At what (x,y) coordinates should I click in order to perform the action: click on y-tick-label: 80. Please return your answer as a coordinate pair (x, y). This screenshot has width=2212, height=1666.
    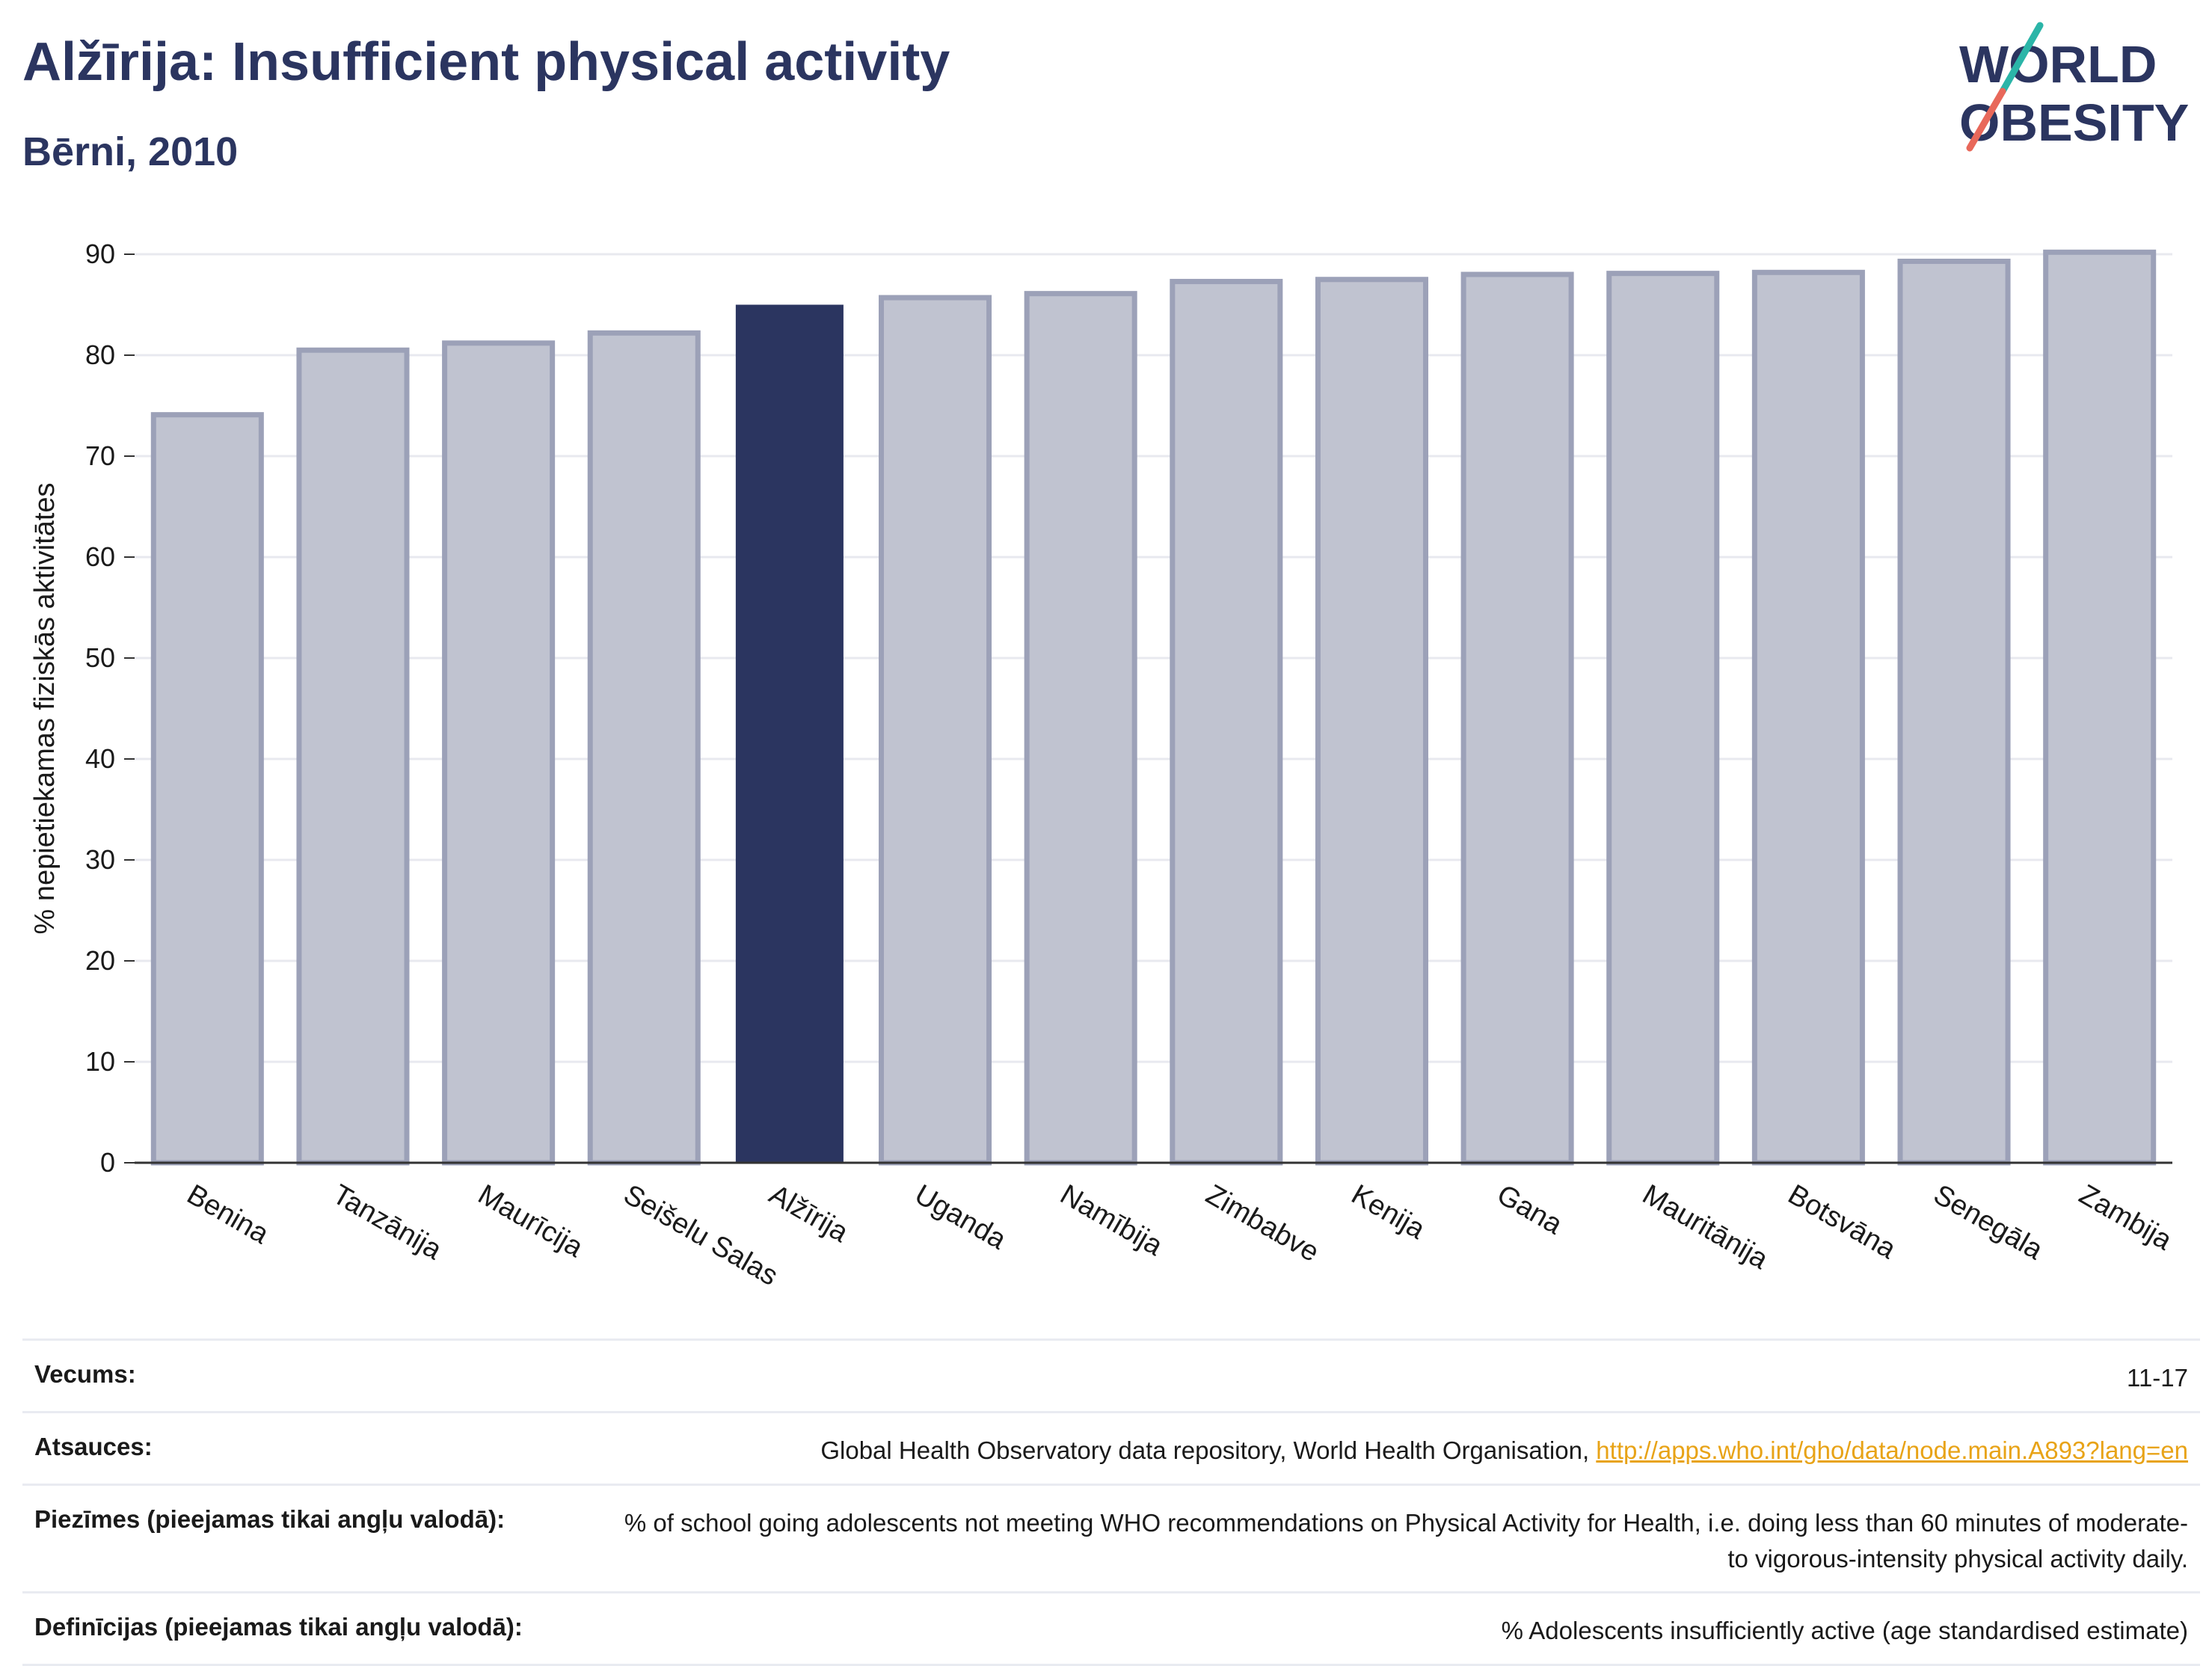
    Looking at the image, I should click on (100, 354).